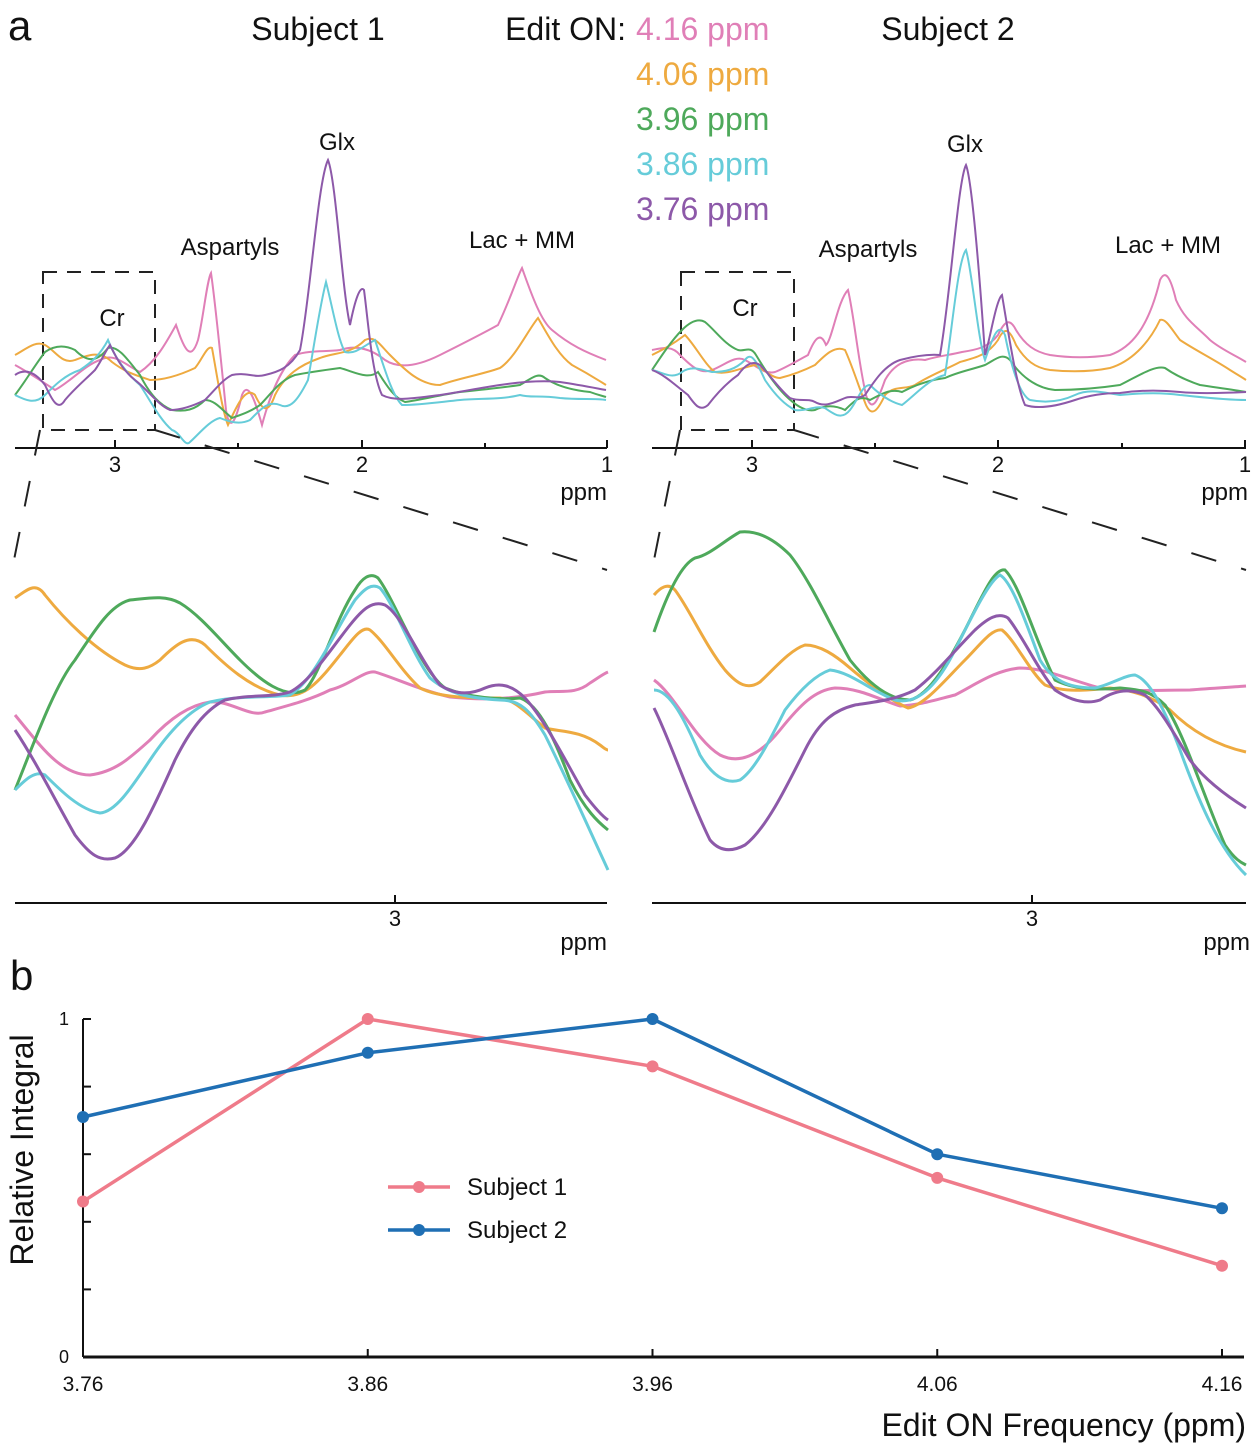  What do you see at coordinates (965, 144) in the screenshot?
I see `subject2-glx-label: Glx` at bounding box center [965, 144].